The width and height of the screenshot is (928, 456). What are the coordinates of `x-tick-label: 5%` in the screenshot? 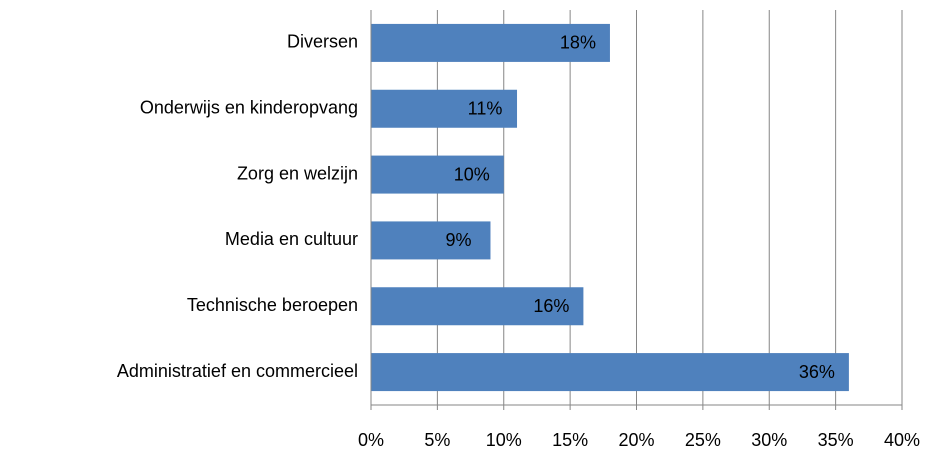 It's located at (437, 440).